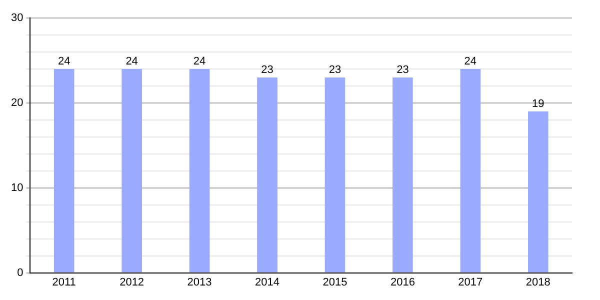  What do you see at coordinates (335, 282) in the screenshot?
I see `x-tick-label: 2015` at bounding box center [335, 282].